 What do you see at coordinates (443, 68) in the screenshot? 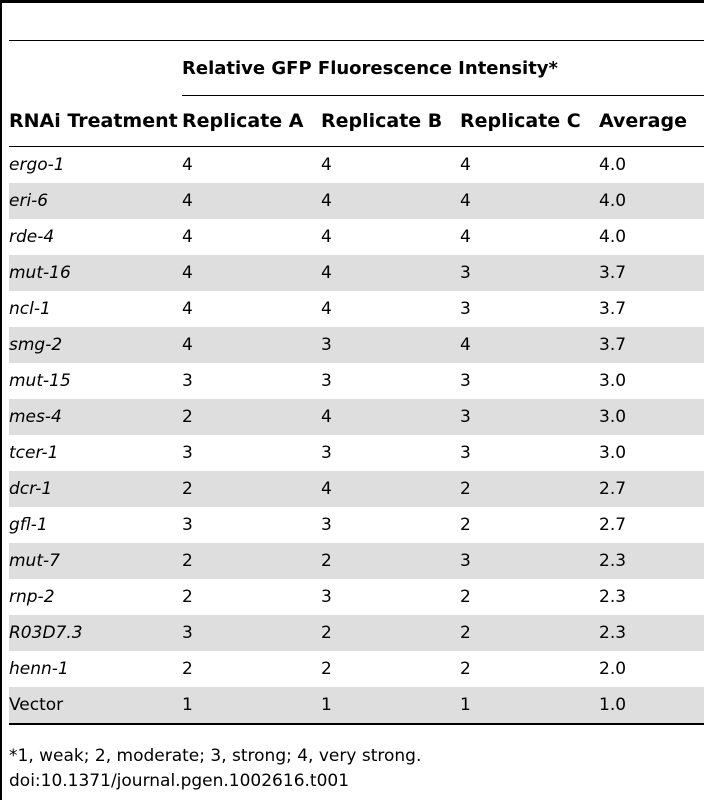
I see `group-header-label: Relative GFP Fluorescence Intensity*` at bounding box center [443, 68].